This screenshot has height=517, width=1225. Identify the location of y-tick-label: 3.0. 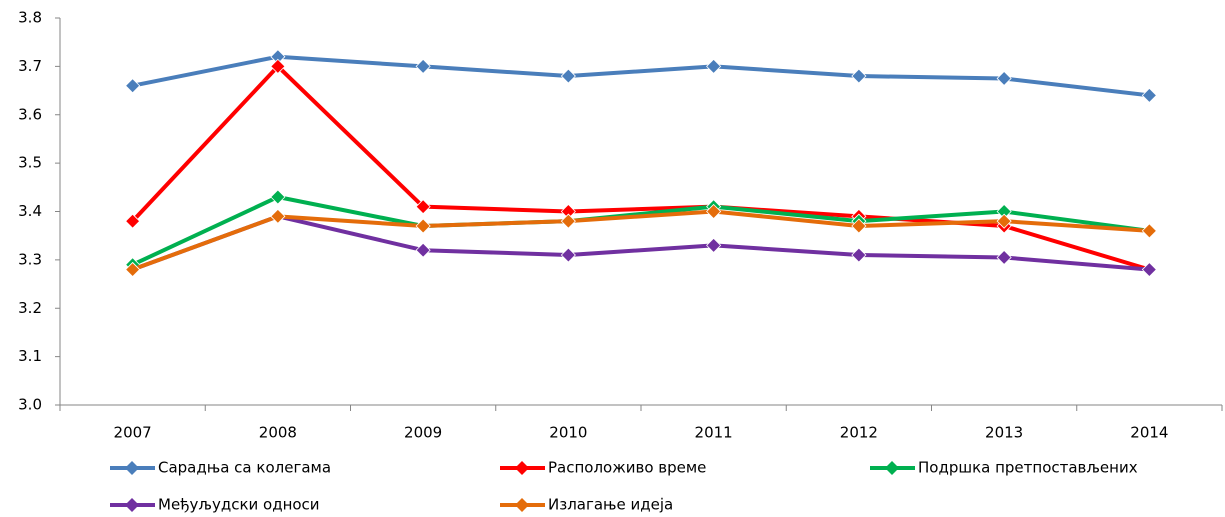
(30, 405).